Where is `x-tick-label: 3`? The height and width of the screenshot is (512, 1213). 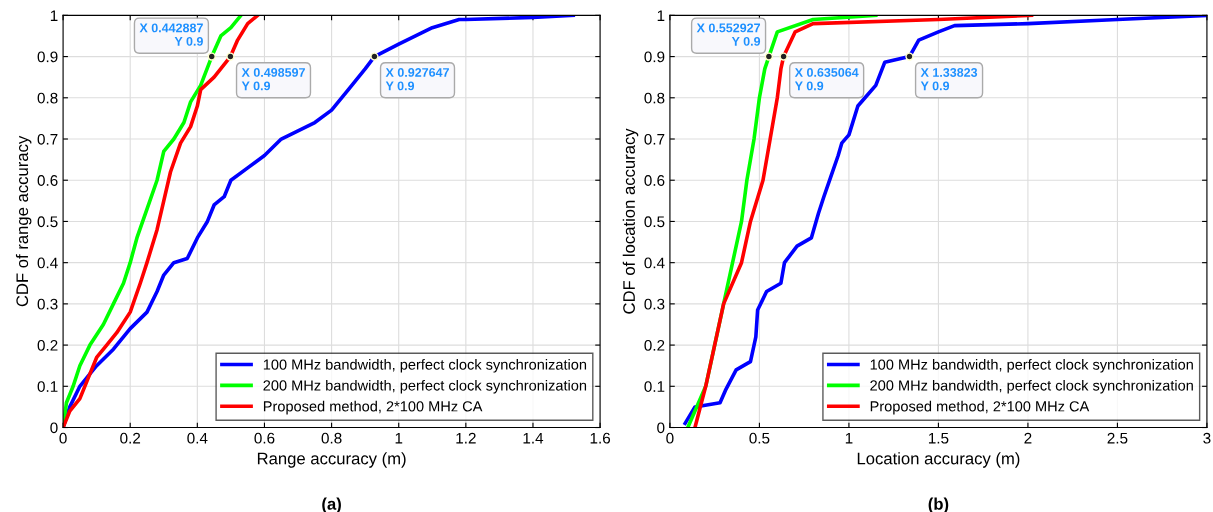
x-tick-label: 3 is located at coordinates (1207, 438).